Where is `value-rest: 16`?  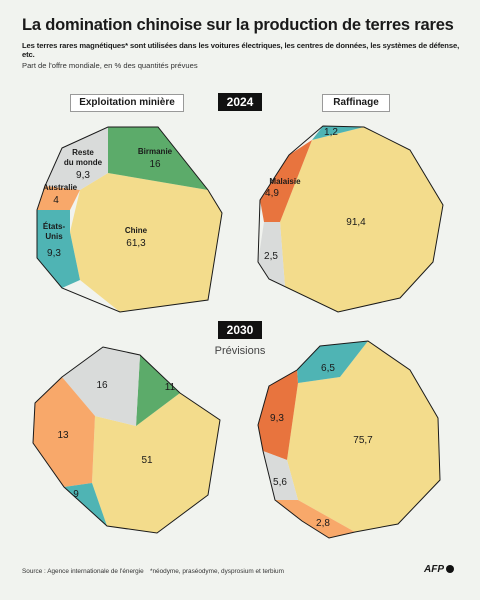 value-rest: 16 is located at coordinates (102, 385).